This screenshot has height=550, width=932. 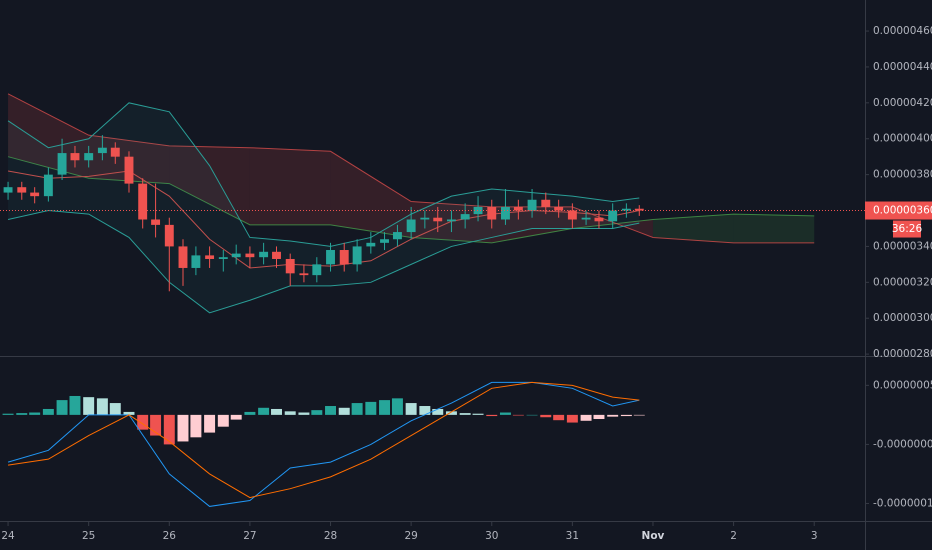 What do you see at coordinates (170, 536) in the screenshot?
I see `x-tick-label: 26` at bounding box center [170, 536].